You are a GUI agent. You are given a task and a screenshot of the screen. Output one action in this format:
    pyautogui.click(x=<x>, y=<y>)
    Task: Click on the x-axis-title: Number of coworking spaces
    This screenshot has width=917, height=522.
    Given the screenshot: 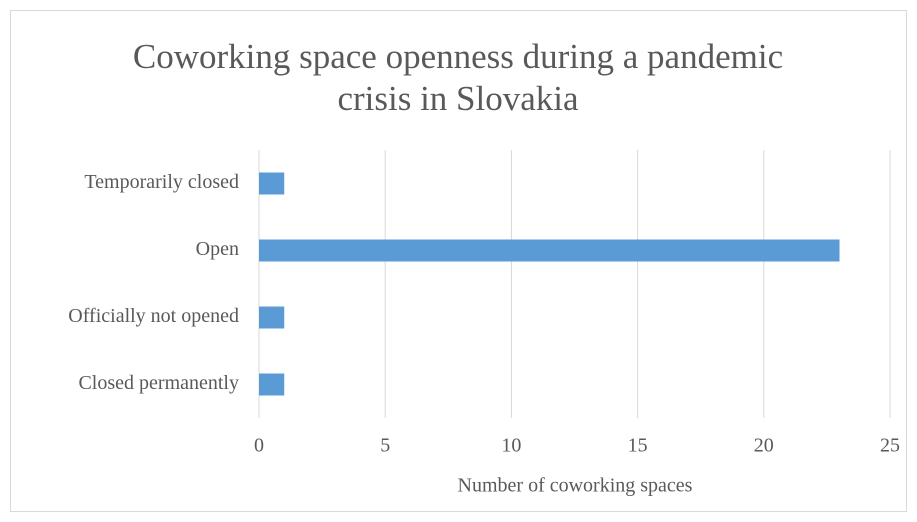 What is the action you would take?
    pyautogui.click(x=575, y=486)
    